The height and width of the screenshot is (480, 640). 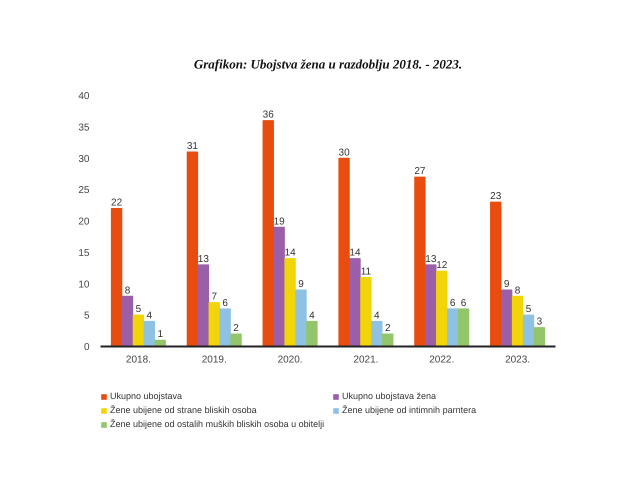 I want to click on chart-title: Grafikon: Ubojstva žena u razdoblju 2018. - 2023., so click(x=328, y=64).